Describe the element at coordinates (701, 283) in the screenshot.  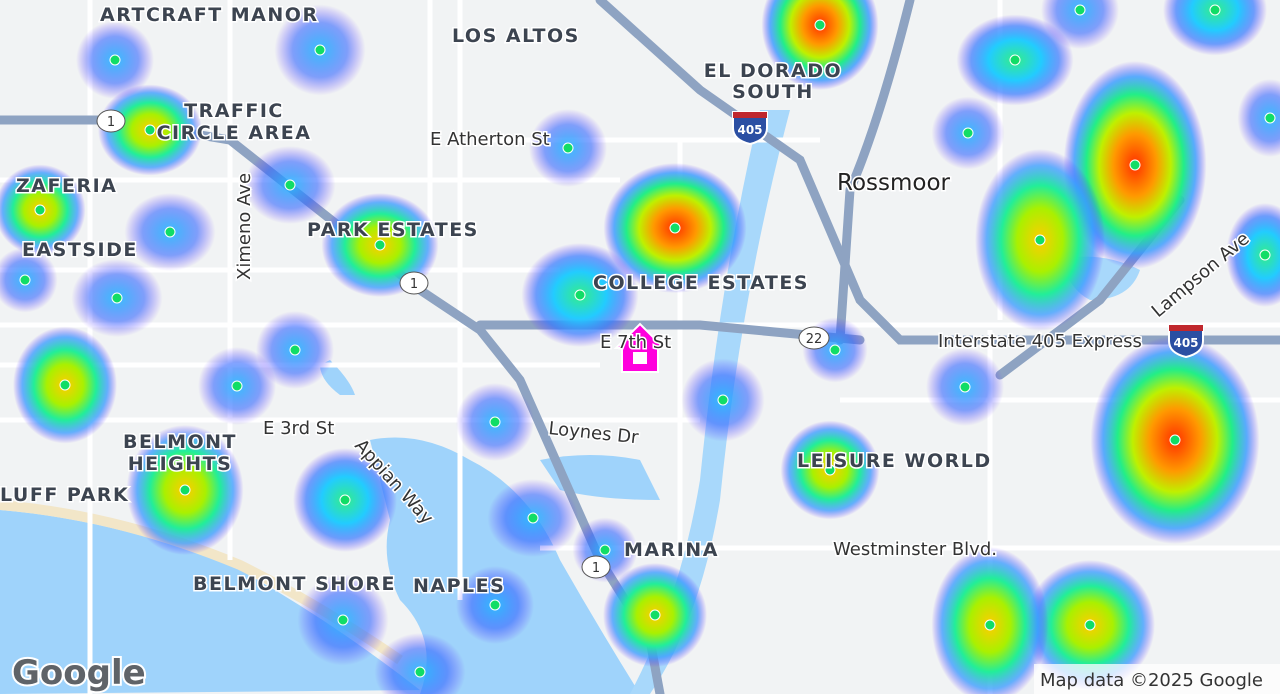
I see `place-label: COLLEGE ESTATES` at that location.